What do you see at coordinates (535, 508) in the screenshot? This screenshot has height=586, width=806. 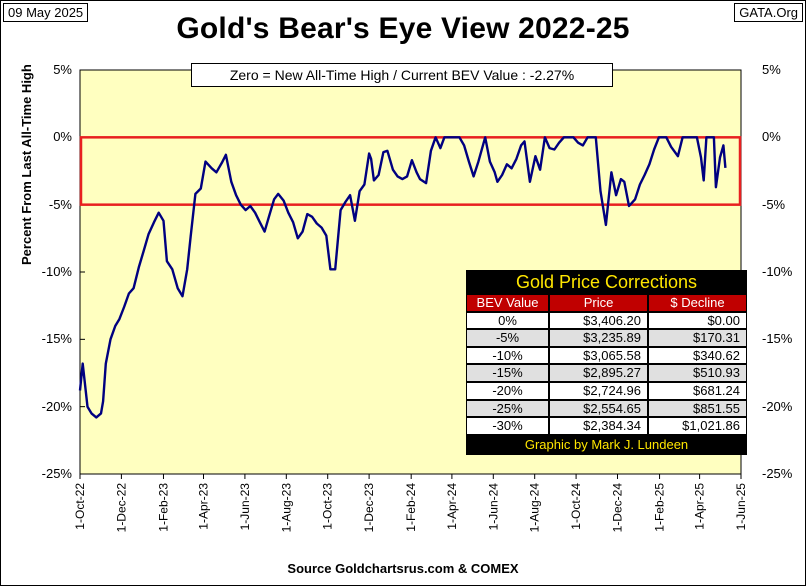 I see `x-tick-label: 1-Aug-24` at bounding box center [535, 508].